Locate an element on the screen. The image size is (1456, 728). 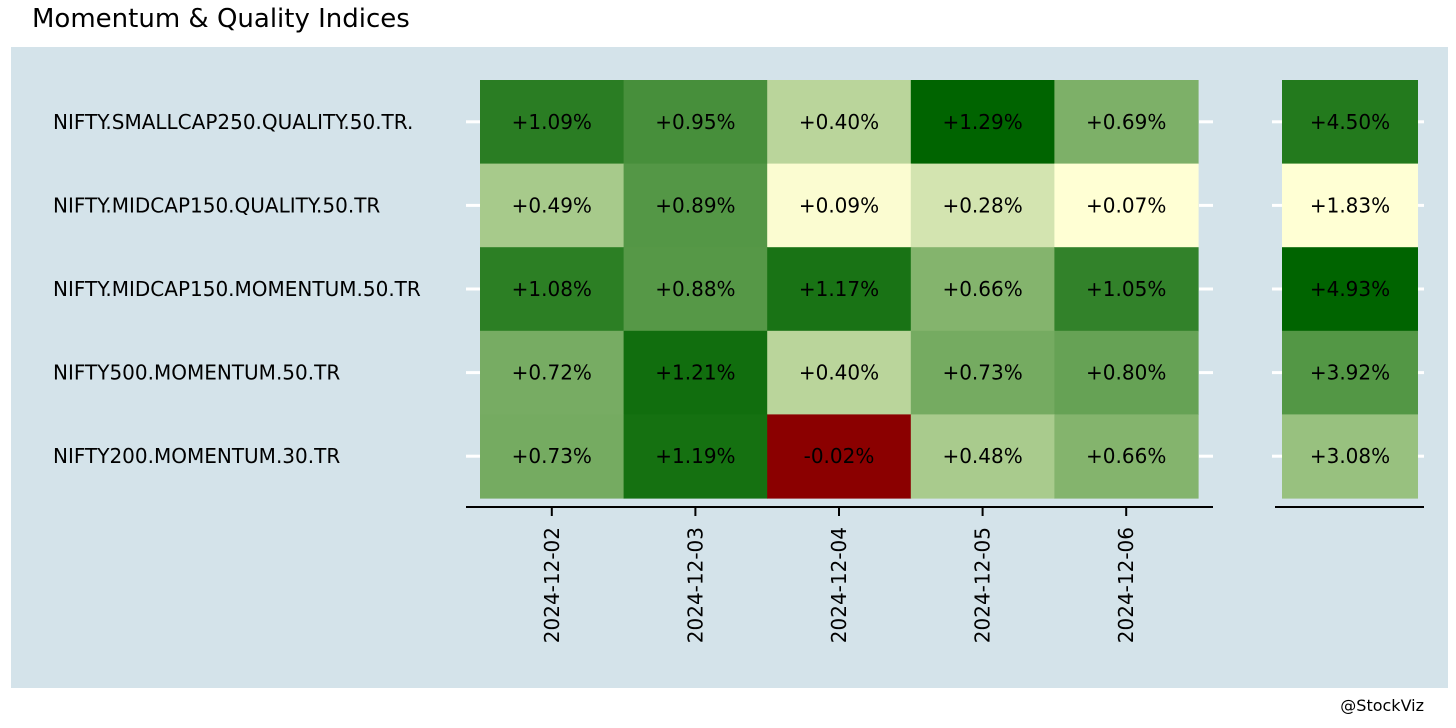
cell-label: +1.29% is located at coordinates (982, 122).